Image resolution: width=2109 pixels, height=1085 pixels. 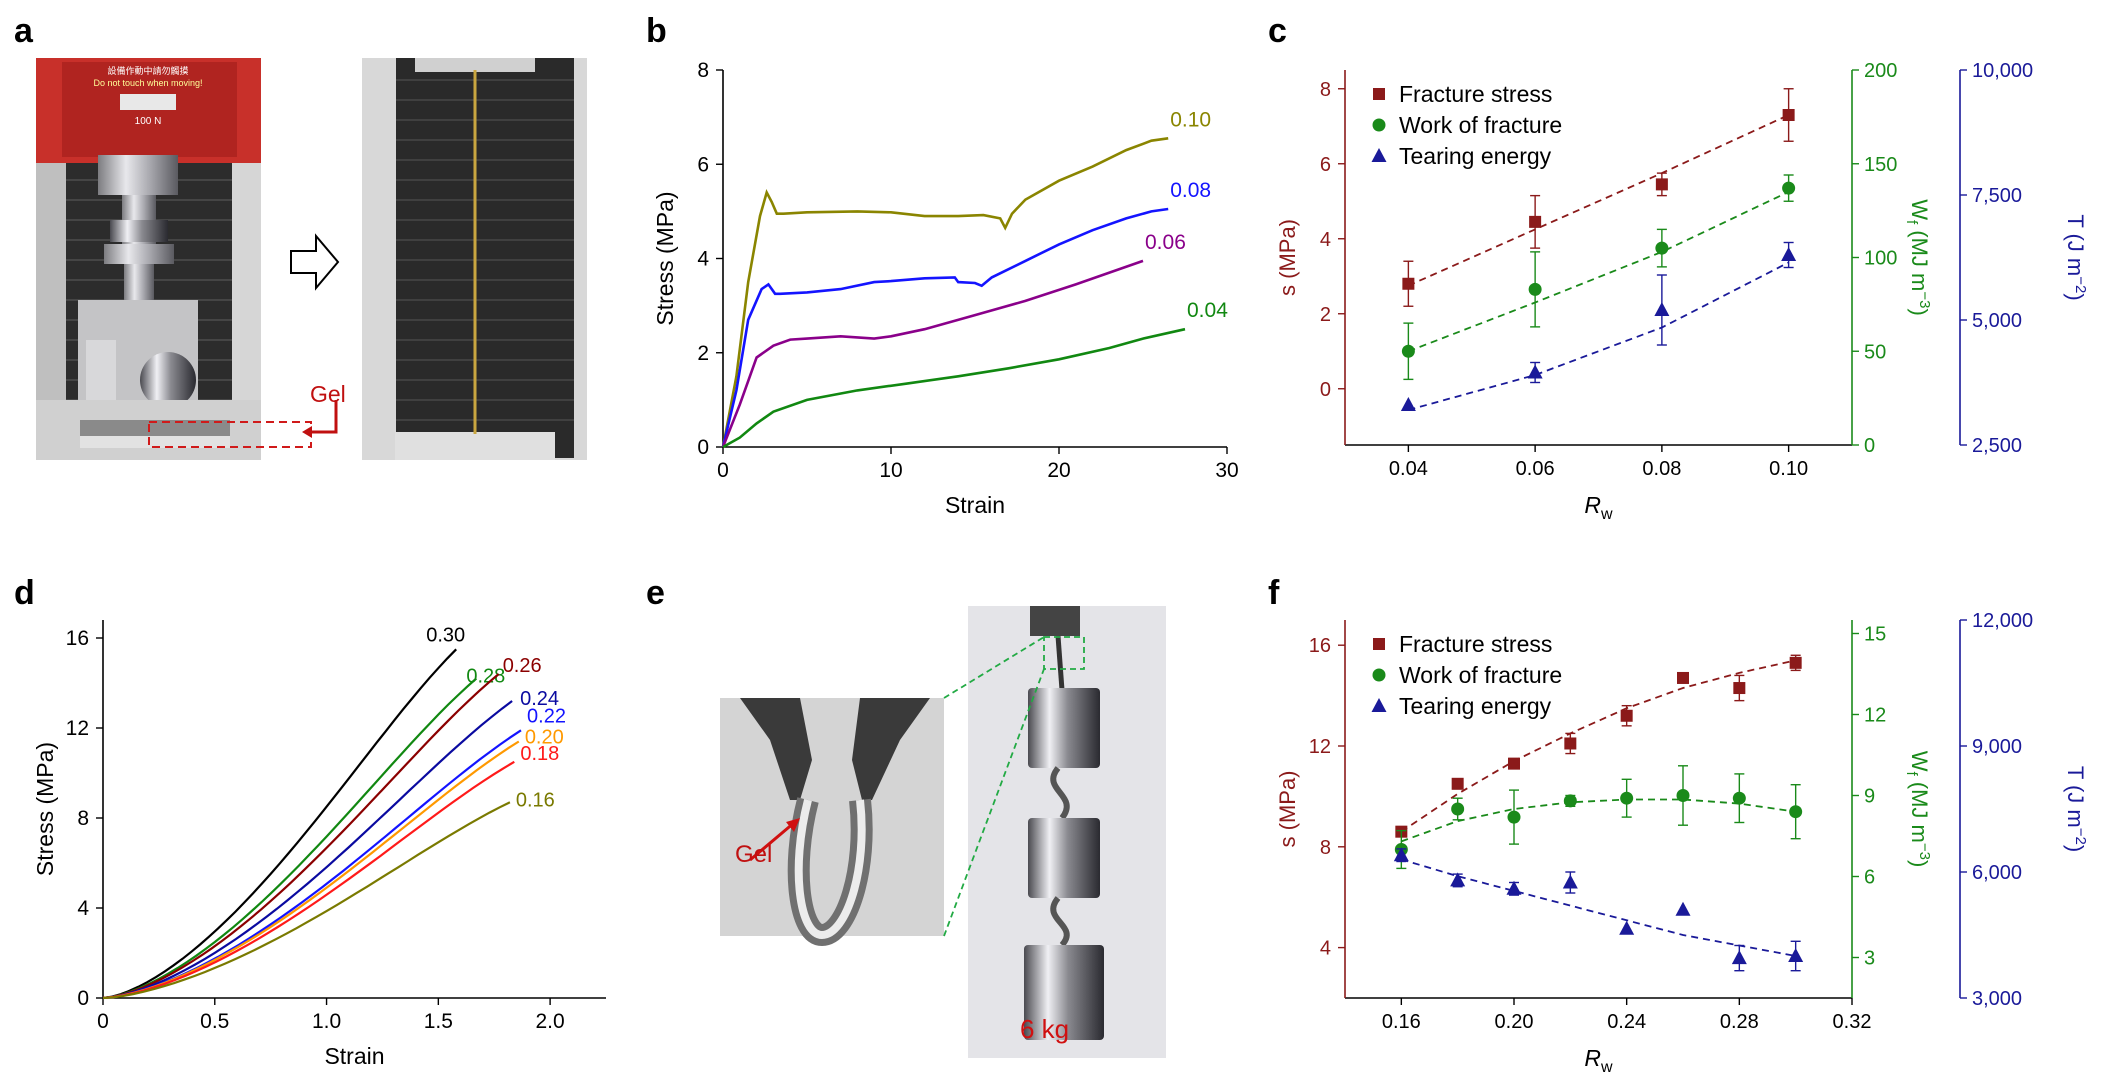 I want to click on series-line-0.24, so click(x=307, y=850).